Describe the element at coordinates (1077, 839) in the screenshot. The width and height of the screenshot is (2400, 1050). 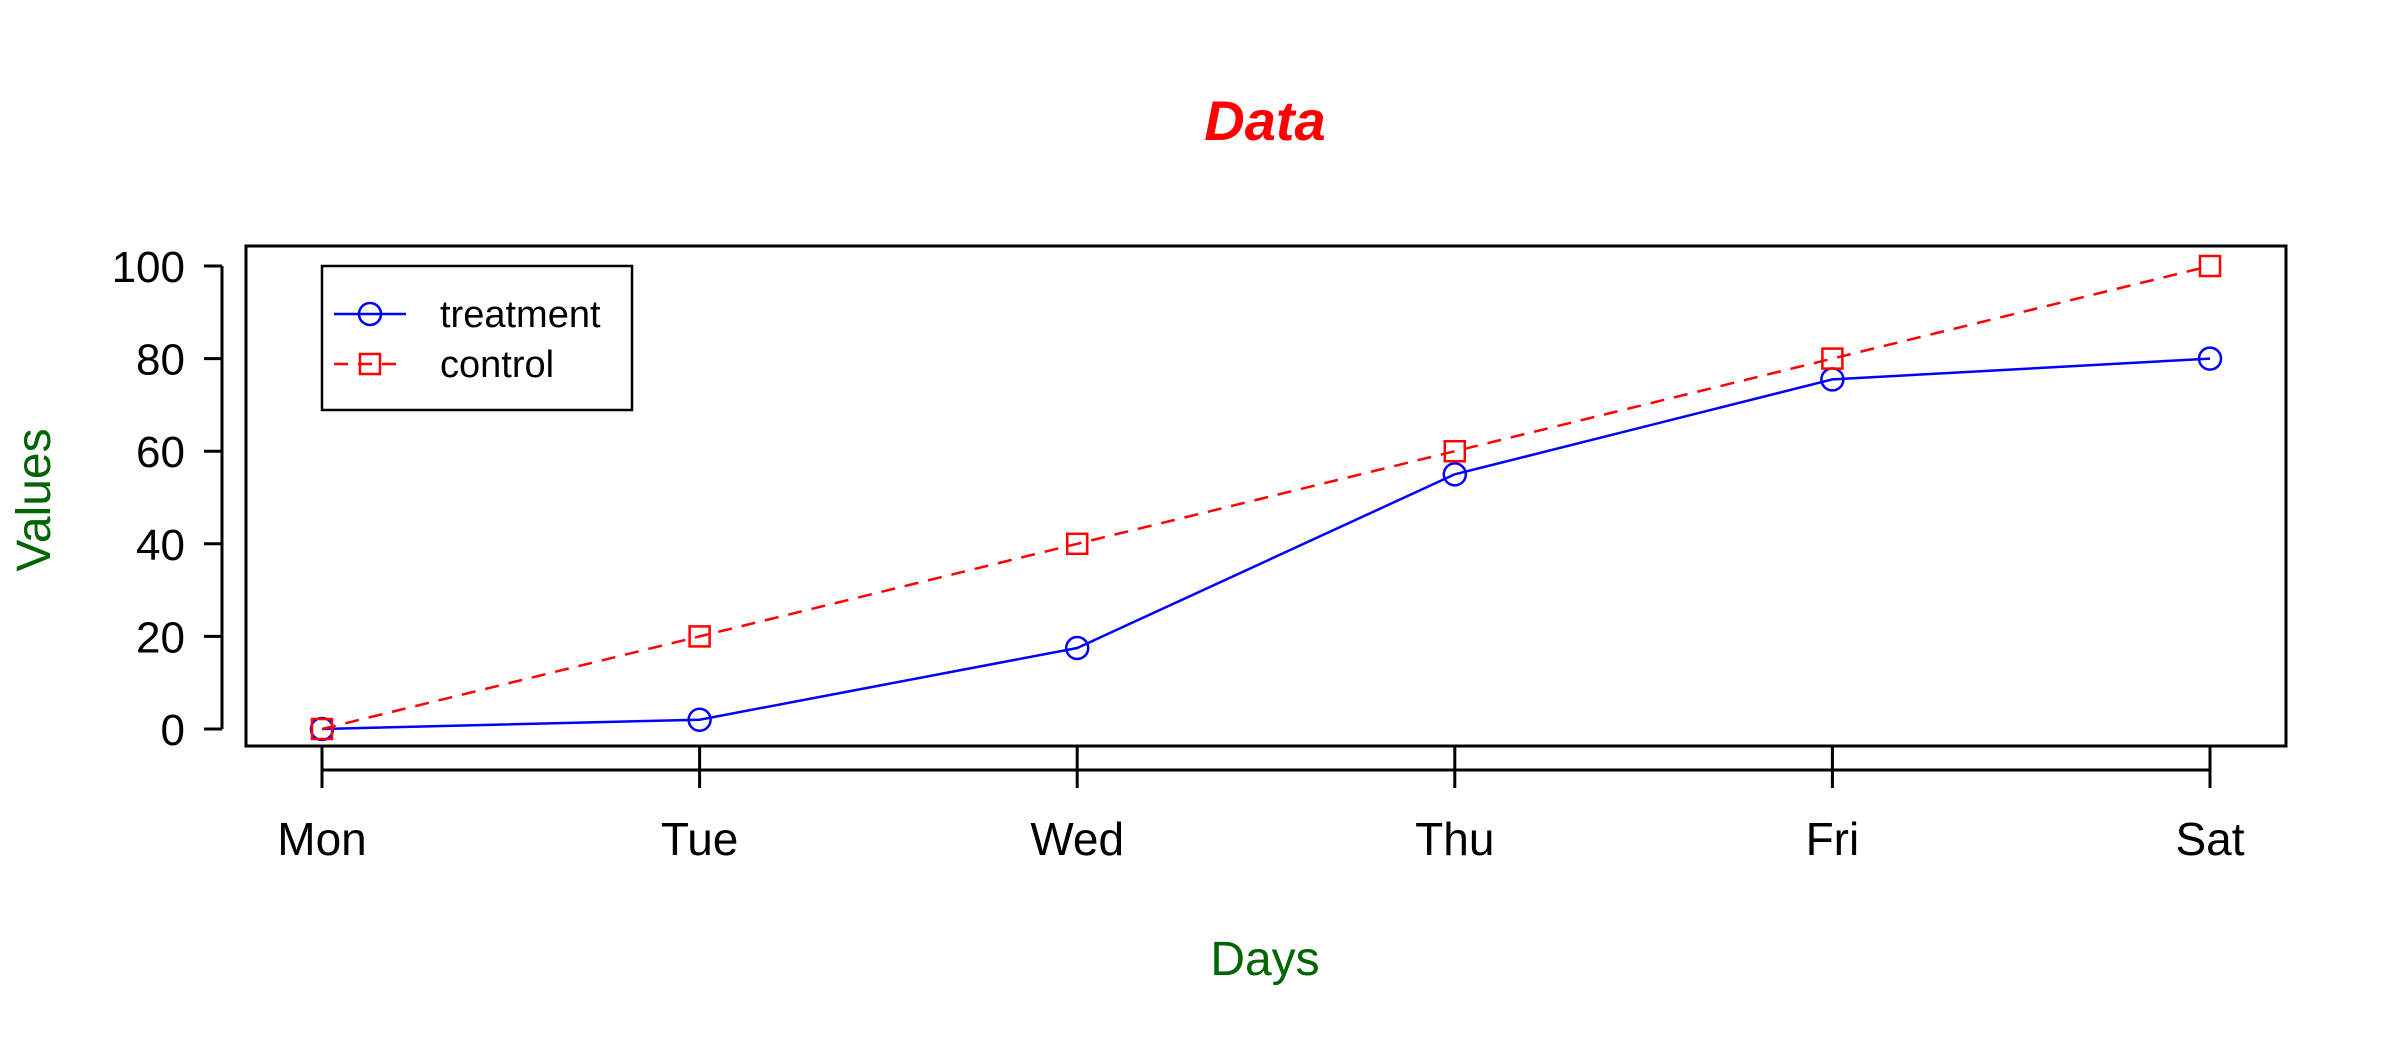
I see `x-tick-label: Wed` at that location.